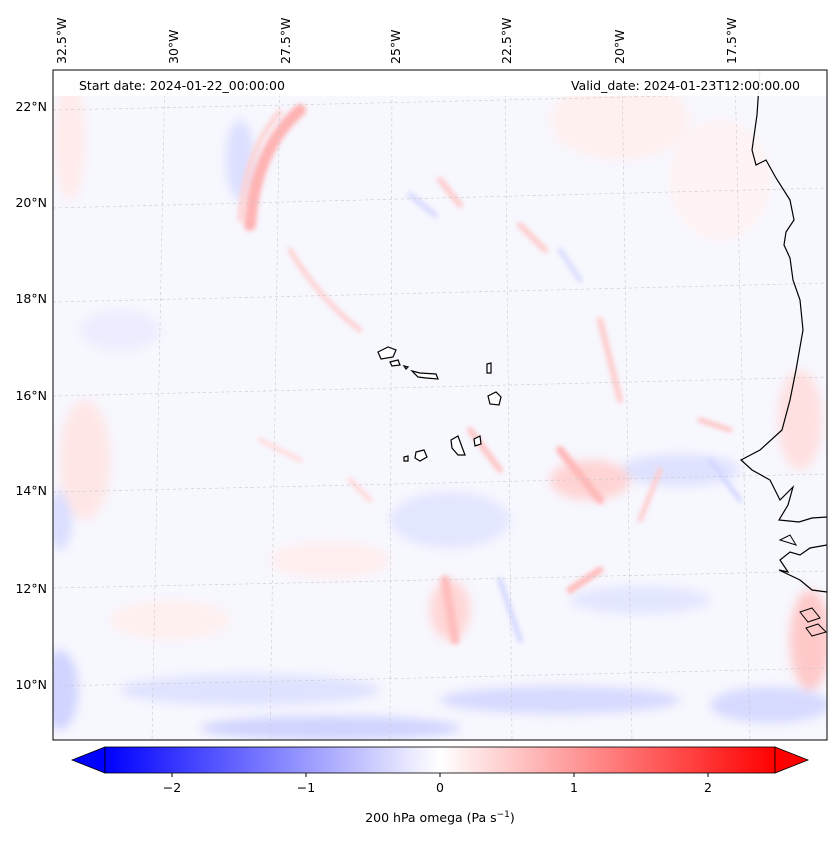  I want to click on santo-antao-island, so click(387, 353).